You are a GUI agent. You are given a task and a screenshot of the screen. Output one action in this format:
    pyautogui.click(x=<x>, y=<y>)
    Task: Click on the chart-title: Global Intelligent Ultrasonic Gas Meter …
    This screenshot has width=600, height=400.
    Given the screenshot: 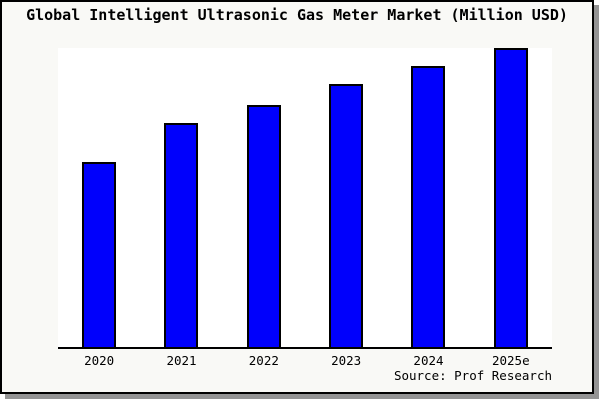 What is the action you would take?
    pyautogui.click(x=297, y=15)
    